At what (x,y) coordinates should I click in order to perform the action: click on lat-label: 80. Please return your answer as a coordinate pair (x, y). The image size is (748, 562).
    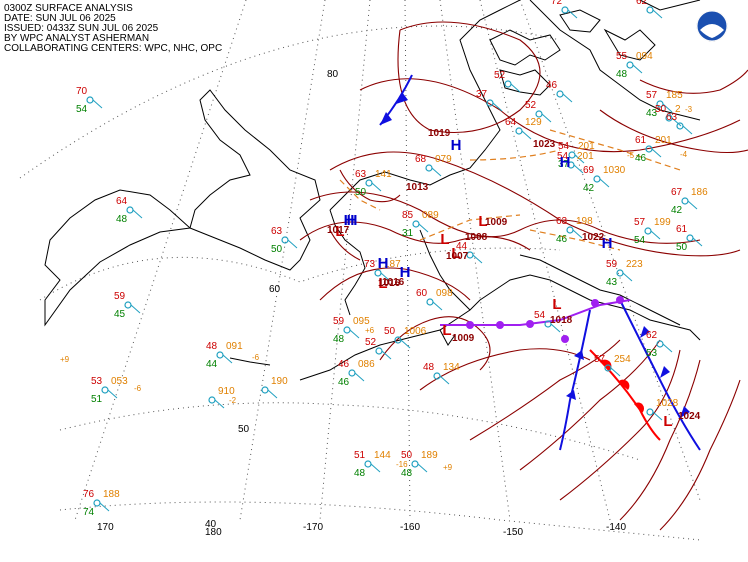
    Looking at the image, I should click on (333, 74).